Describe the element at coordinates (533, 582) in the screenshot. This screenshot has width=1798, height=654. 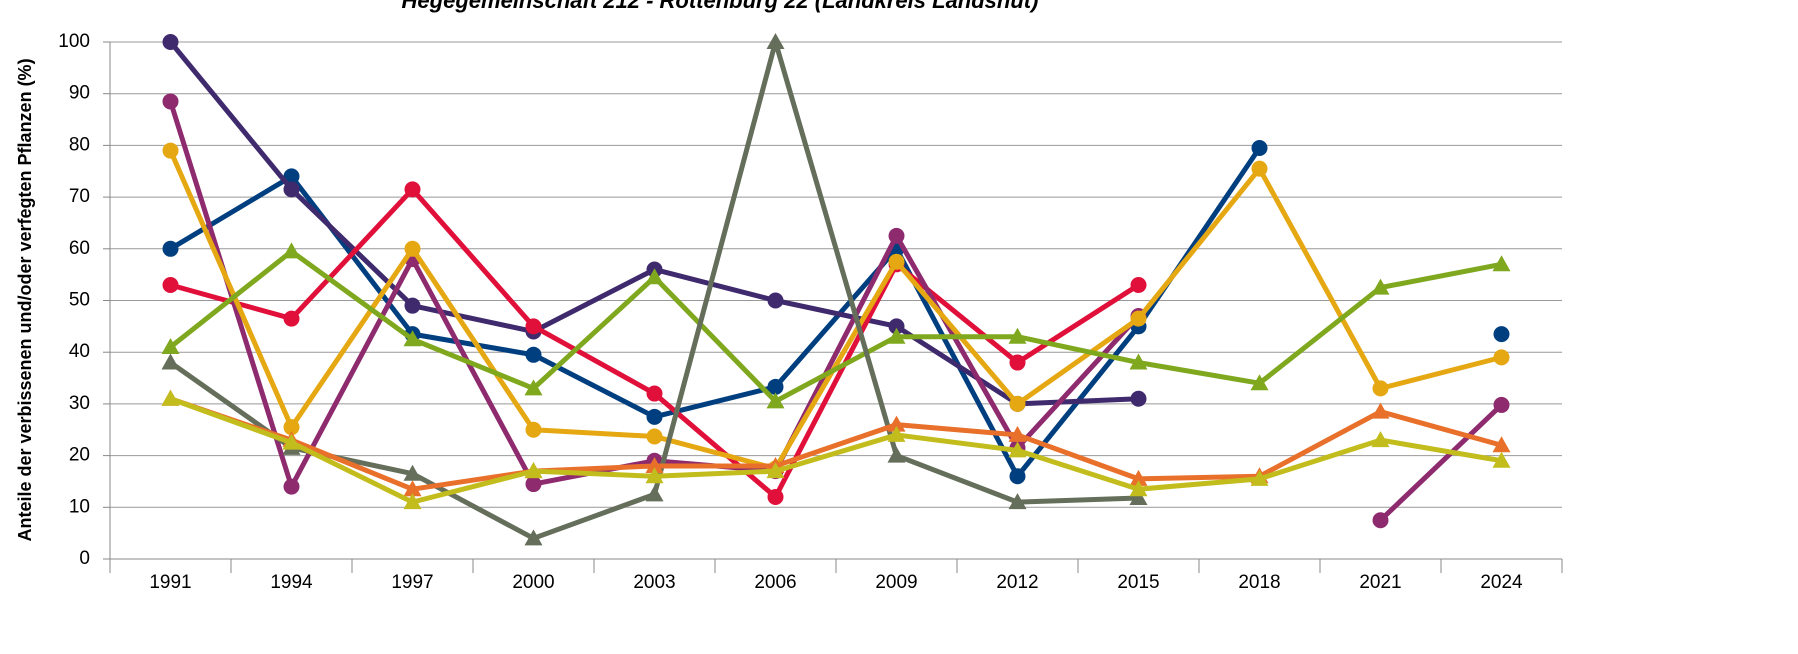
I see `x-tick-label: 2000` at that location.